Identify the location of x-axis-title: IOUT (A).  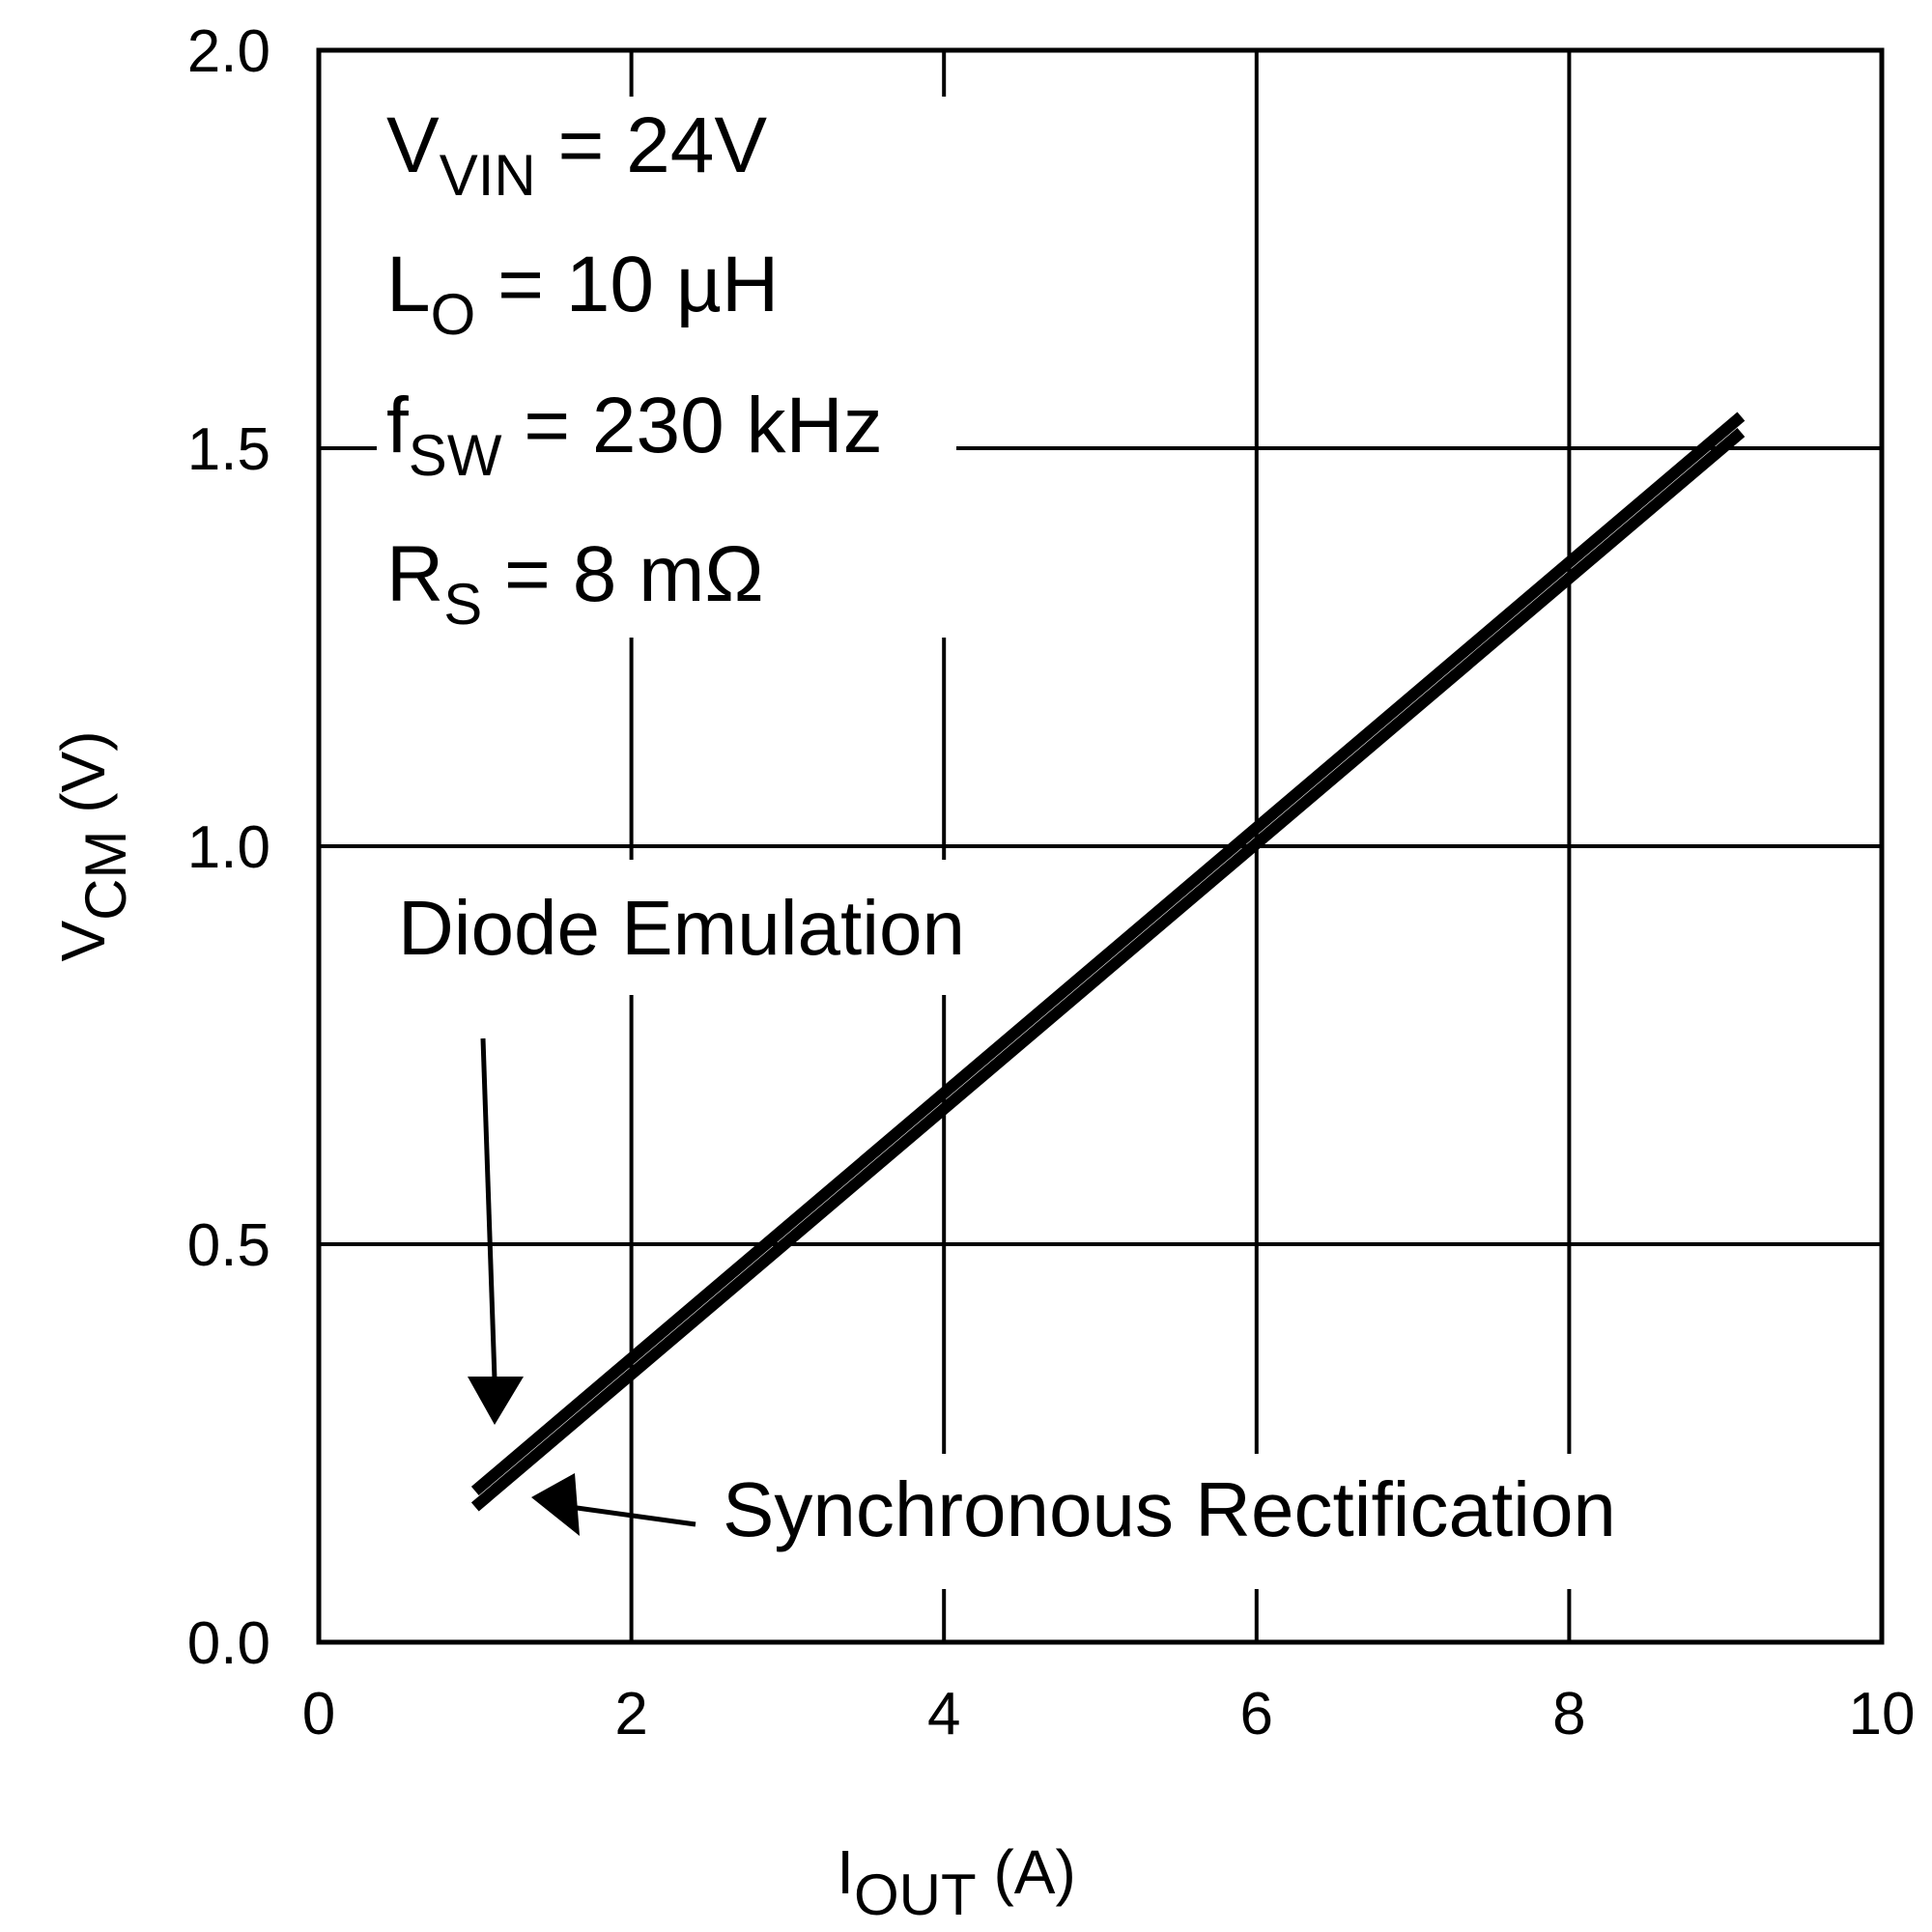
(956, 1882).